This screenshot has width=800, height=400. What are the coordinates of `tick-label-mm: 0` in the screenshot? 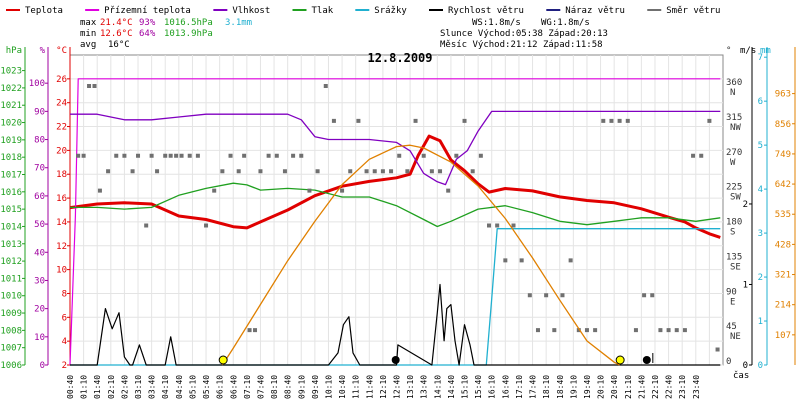 It's located at (760, 366).